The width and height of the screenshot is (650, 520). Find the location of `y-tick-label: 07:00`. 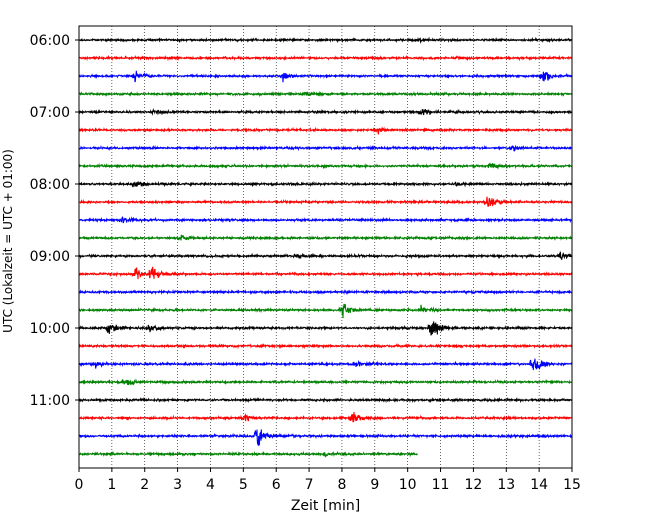

y-tick-label: 07:00 is located at coordinates (50, 113).